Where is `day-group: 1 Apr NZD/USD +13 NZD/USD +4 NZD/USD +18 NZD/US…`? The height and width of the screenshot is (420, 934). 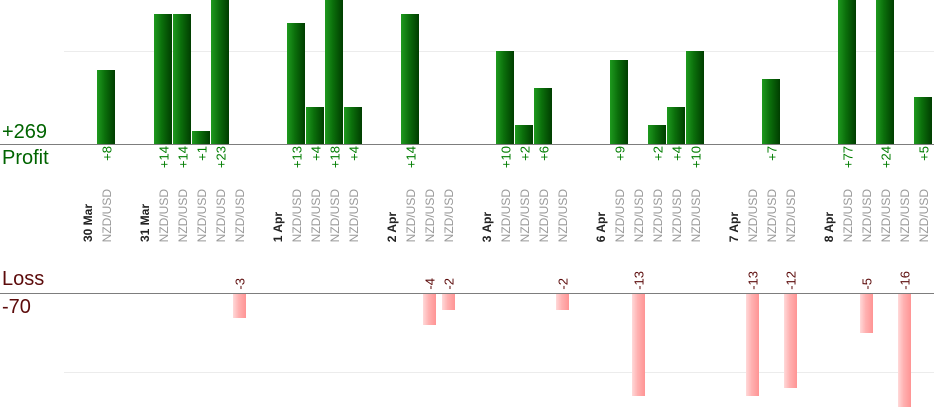 day-group: 1 Apr NZD/USD +13 NZD/USD +4 NZD/USD +18 NZD/US… is located at coordinates (315, 210).